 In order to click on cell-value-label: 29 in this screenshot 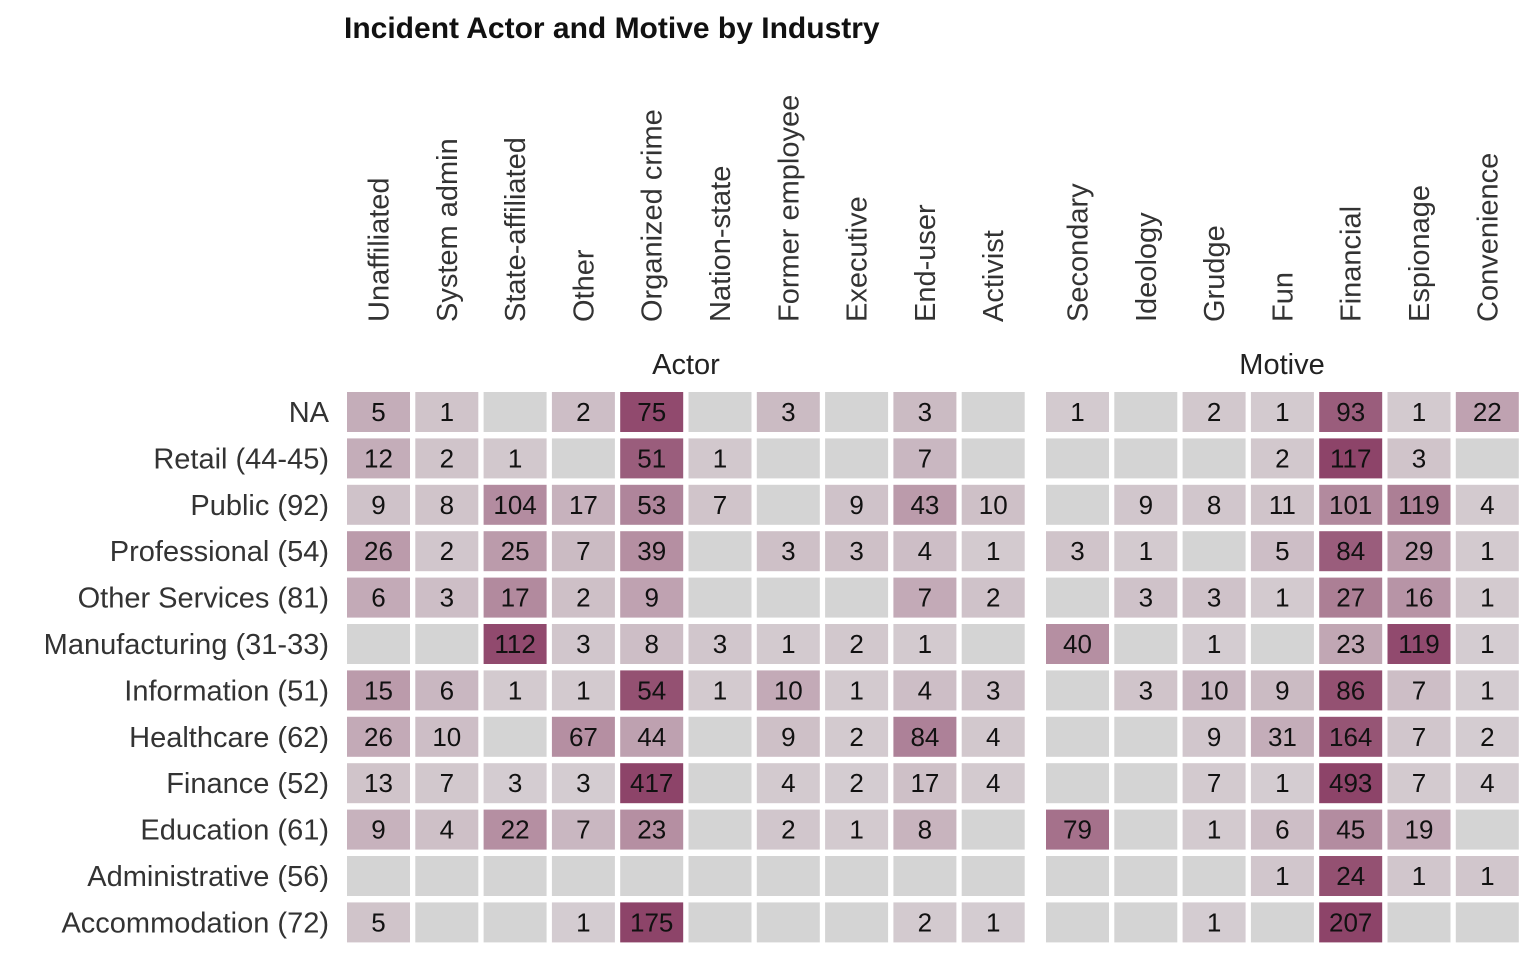, I will do `click(1419, 551)`.